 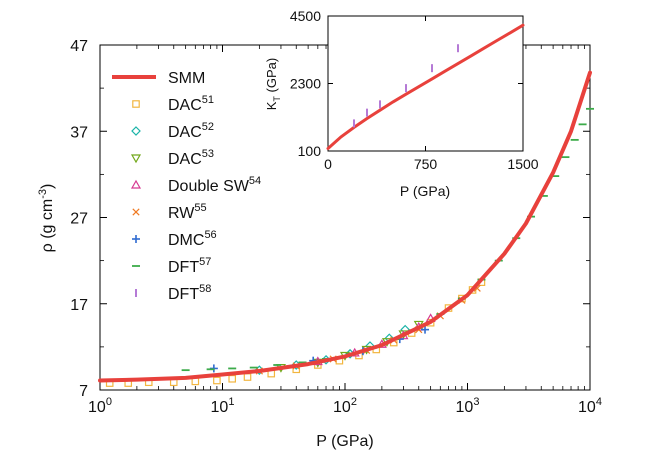 I want to click on legend-label: Double SW54, so click(x=214, y=185).